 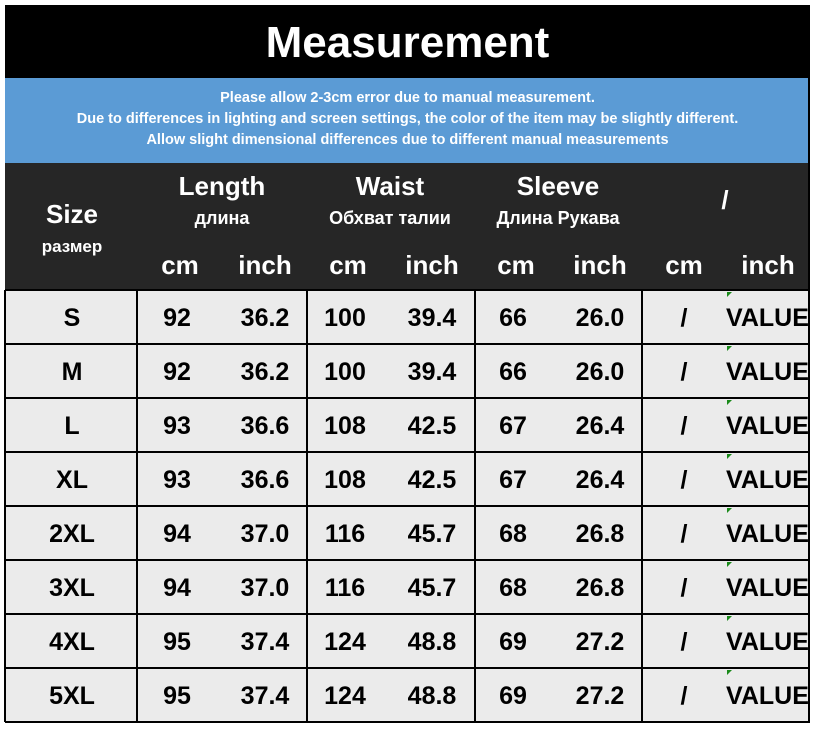 I want to click on table-cell: 124, so click(x=345, y=642).